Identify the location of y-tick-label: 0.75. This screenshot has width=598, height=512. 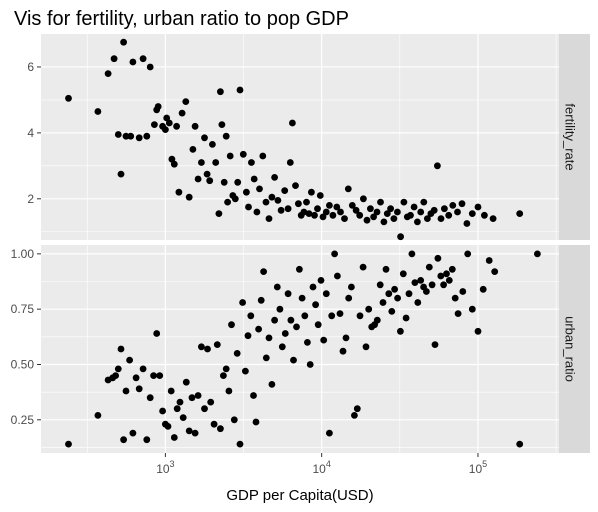
(23, 309).